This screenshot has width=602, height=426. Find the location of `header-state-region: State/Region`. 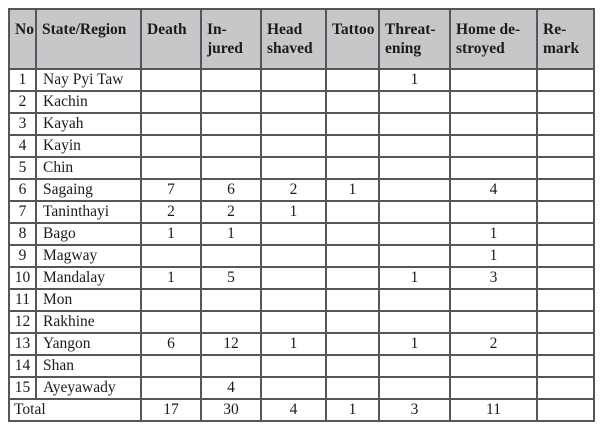

header-state-region: State/Region is located at coordinates (88, 39).